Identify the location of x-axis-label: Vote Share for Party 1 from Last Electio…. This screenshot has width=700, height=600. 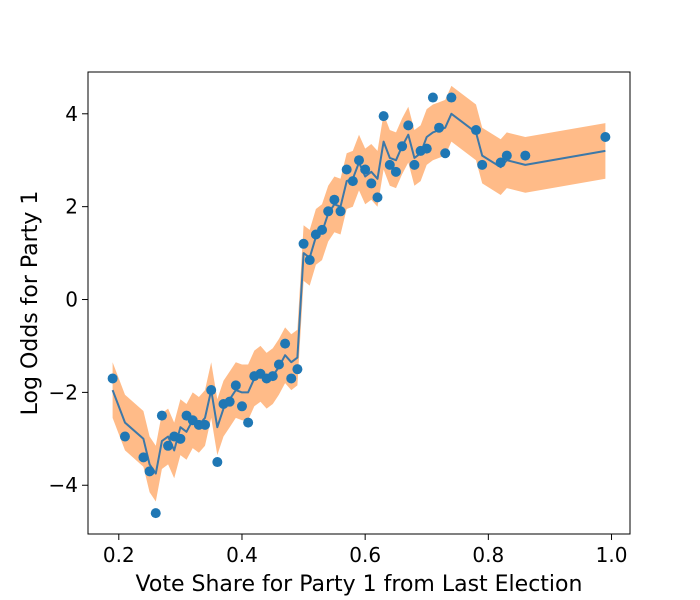
(359, 584).